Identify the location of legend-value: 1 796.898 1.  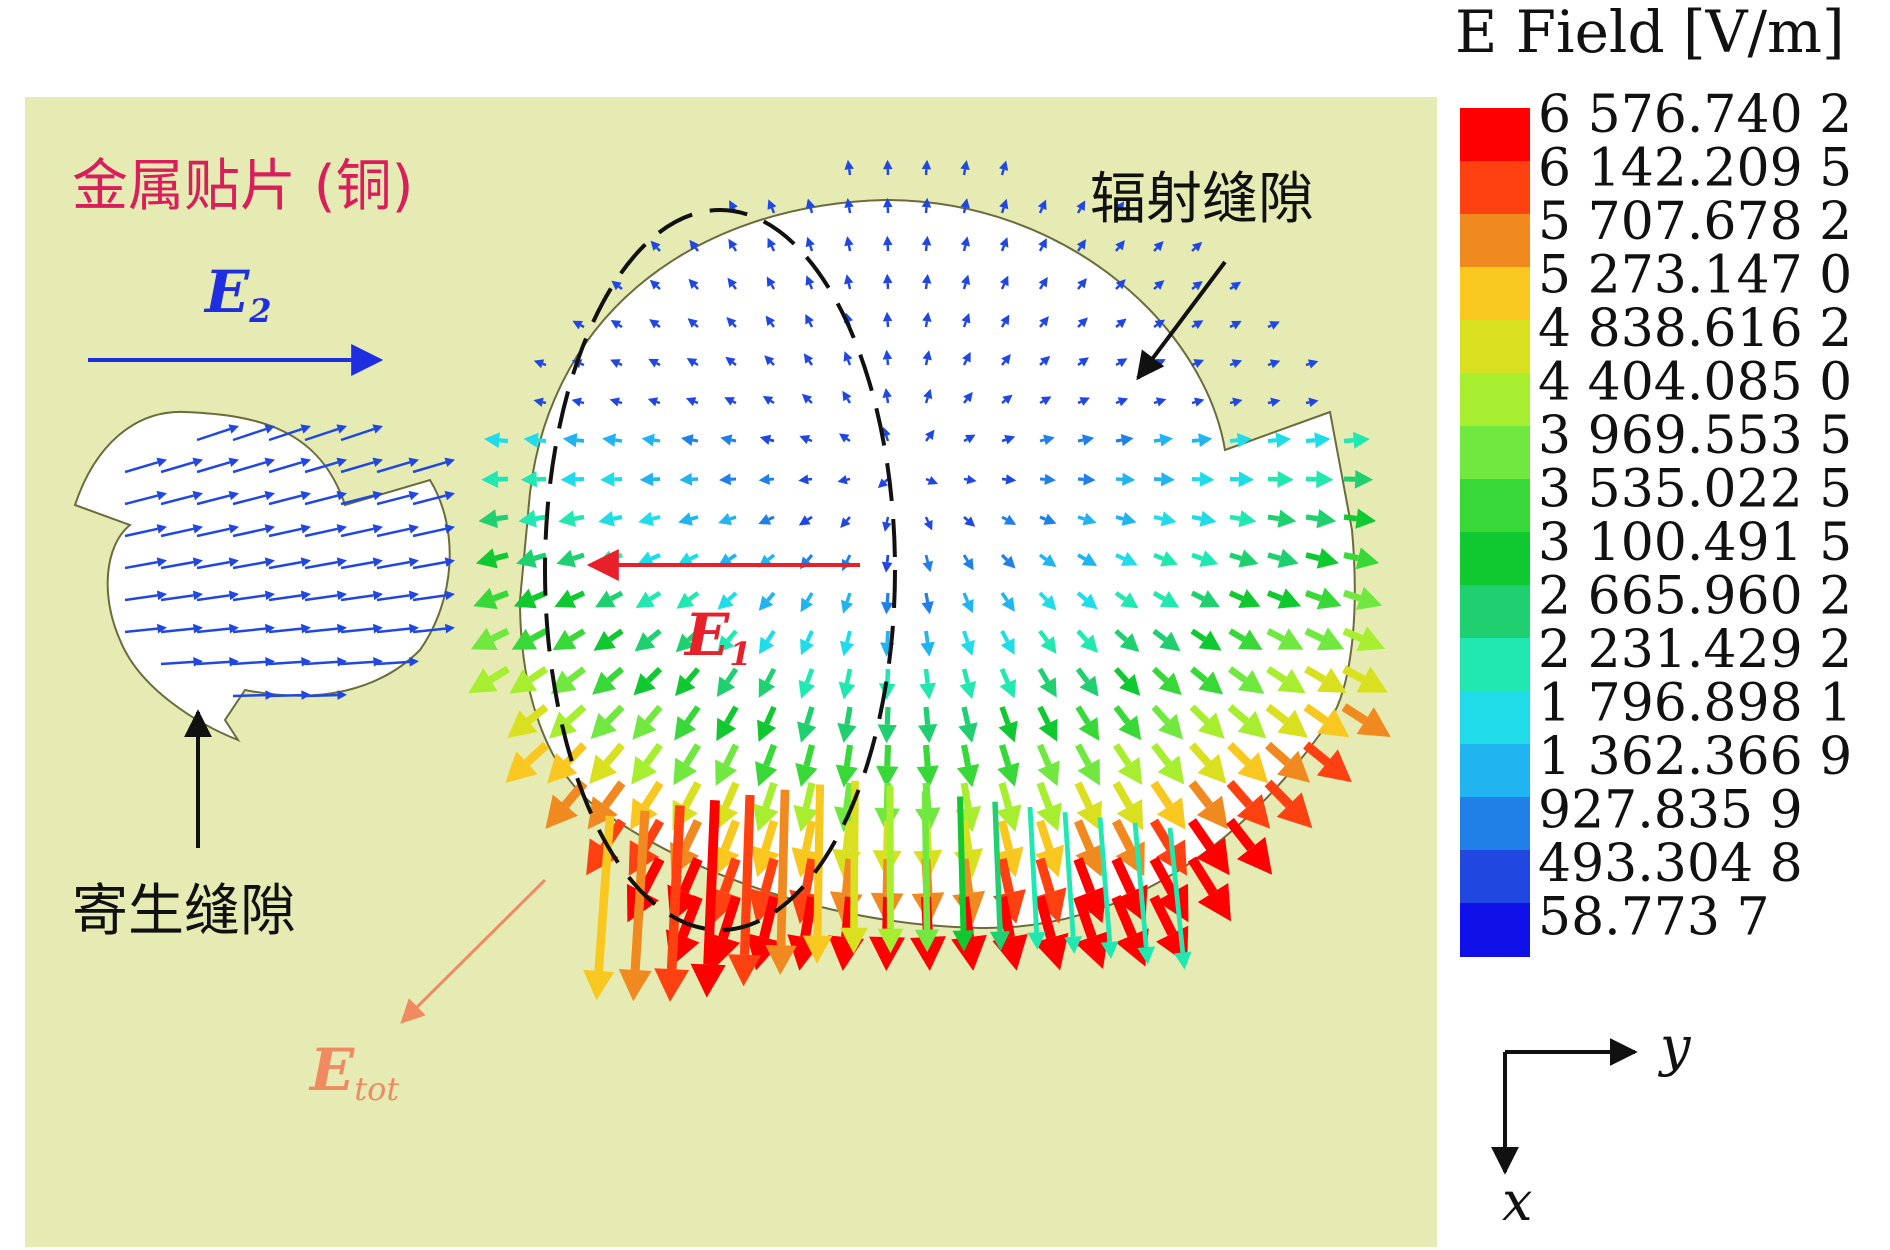
(1695, 704).